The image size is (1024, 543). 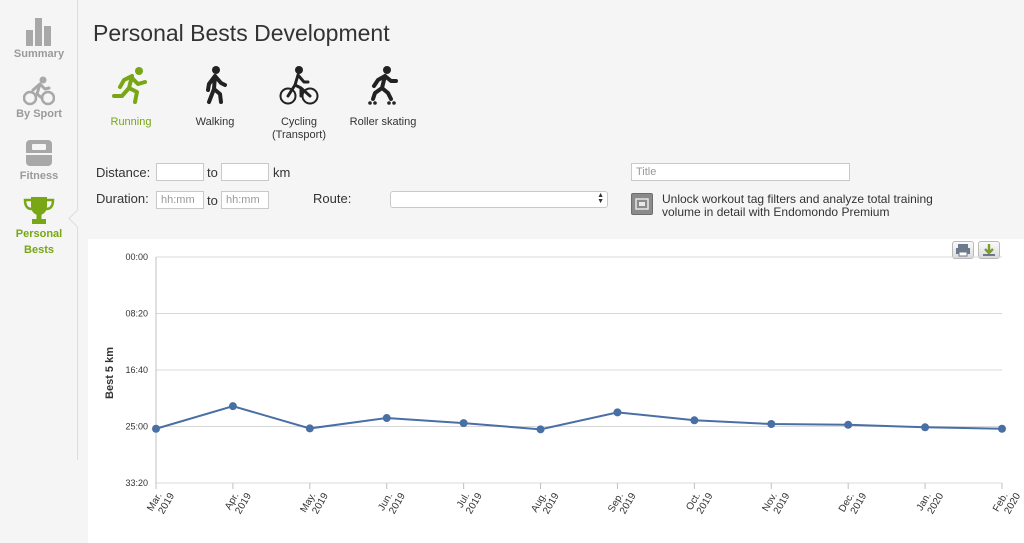 I want to click on roller-skating-icon, so click(x=383, y=85).